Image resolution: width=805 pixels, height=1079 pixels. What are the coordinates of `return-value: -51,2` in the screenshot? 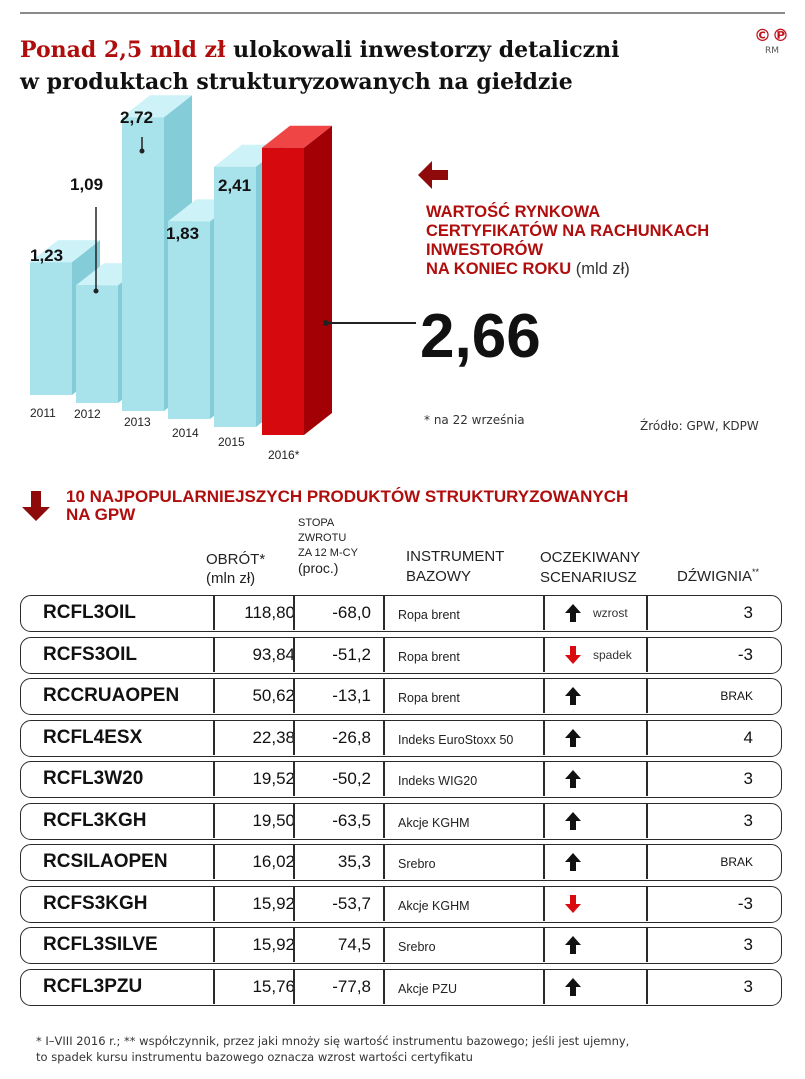 It's located at (351, 654).